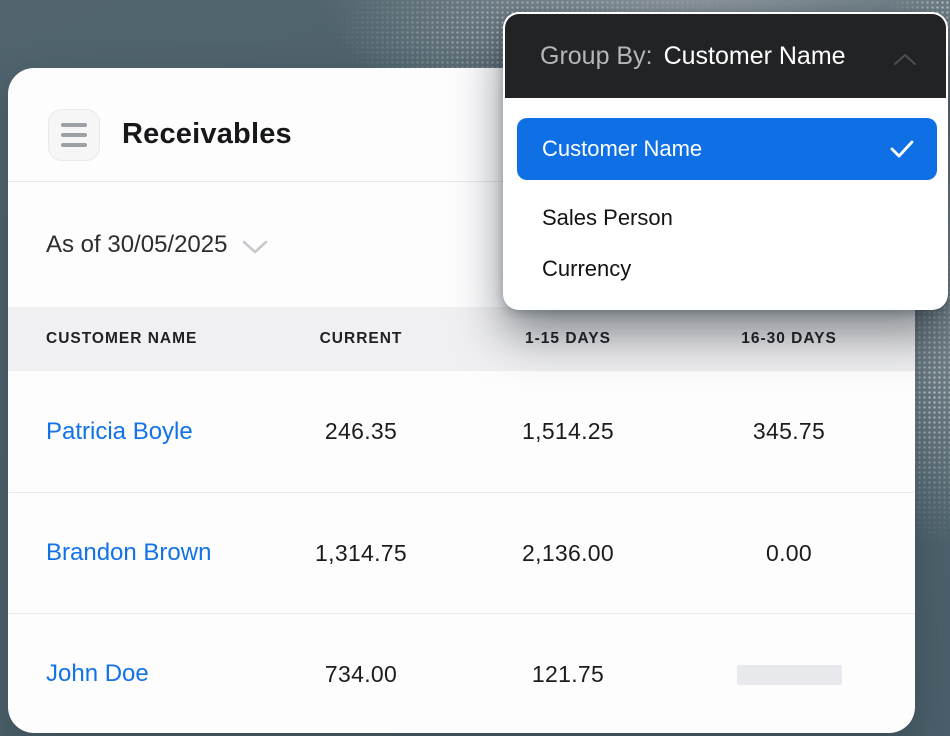 The height and width of the screenshot is (736, 950). Describe the element at coordinates (568, 338) in the screenshot. I see `column-header-1-15-days: 1-15 DAYS` at that location.